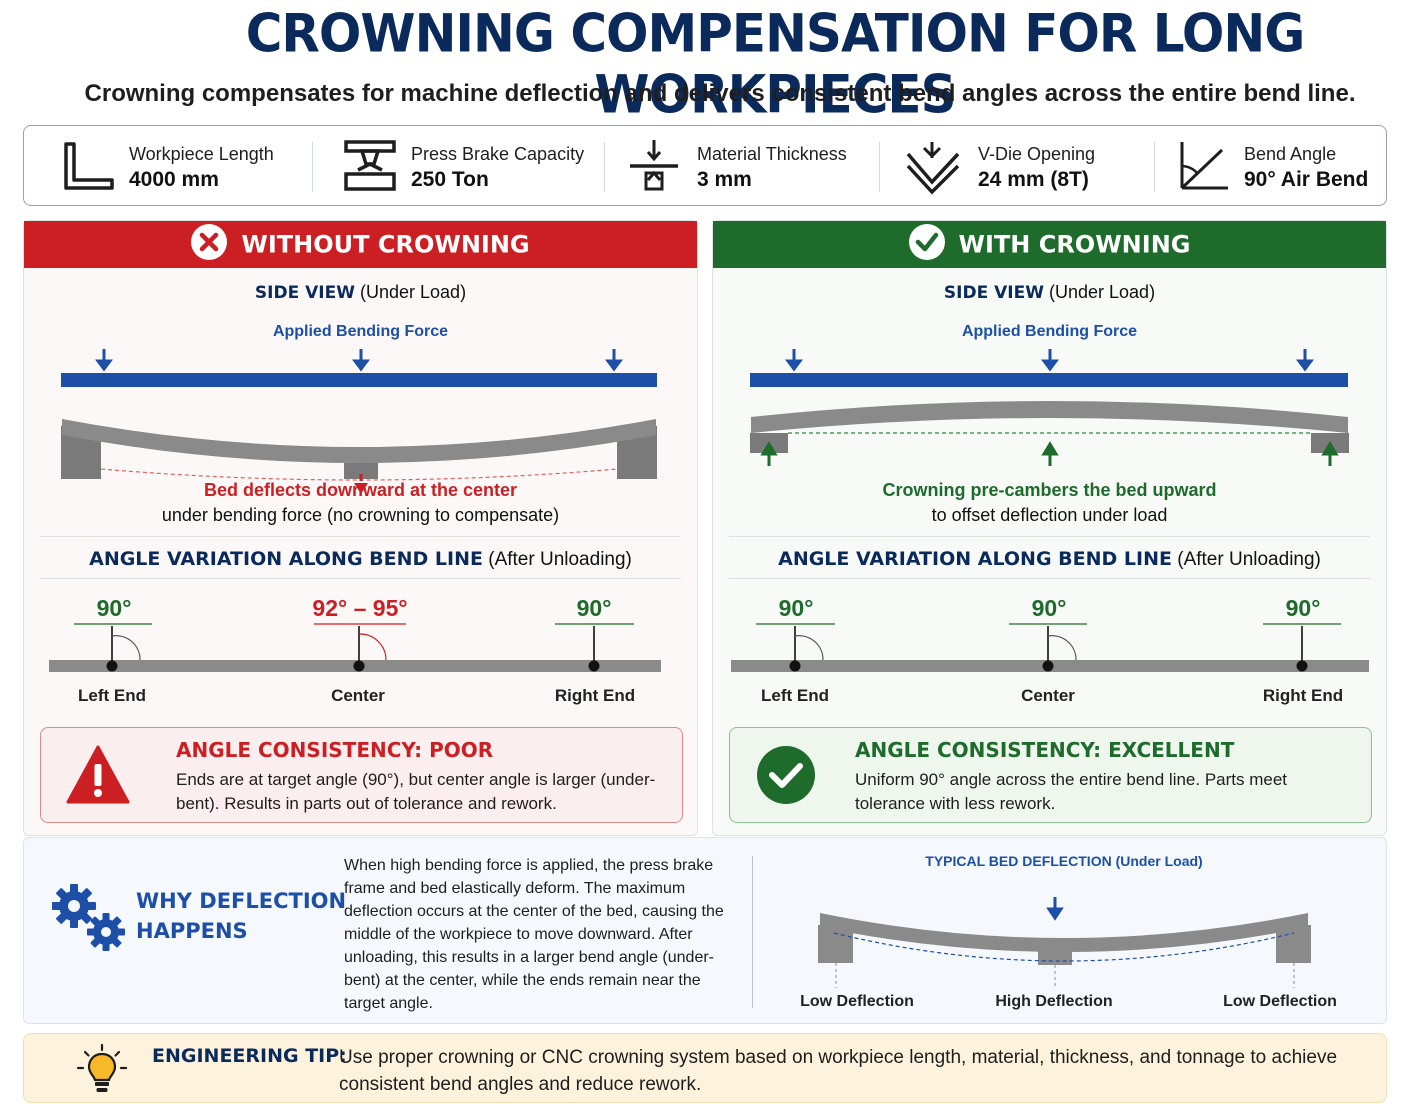 This screenshot has height=1116, width=1410. Describe the element at coordinates (209, 242) in the screenshot. I see `x-circle-icon` at that location.